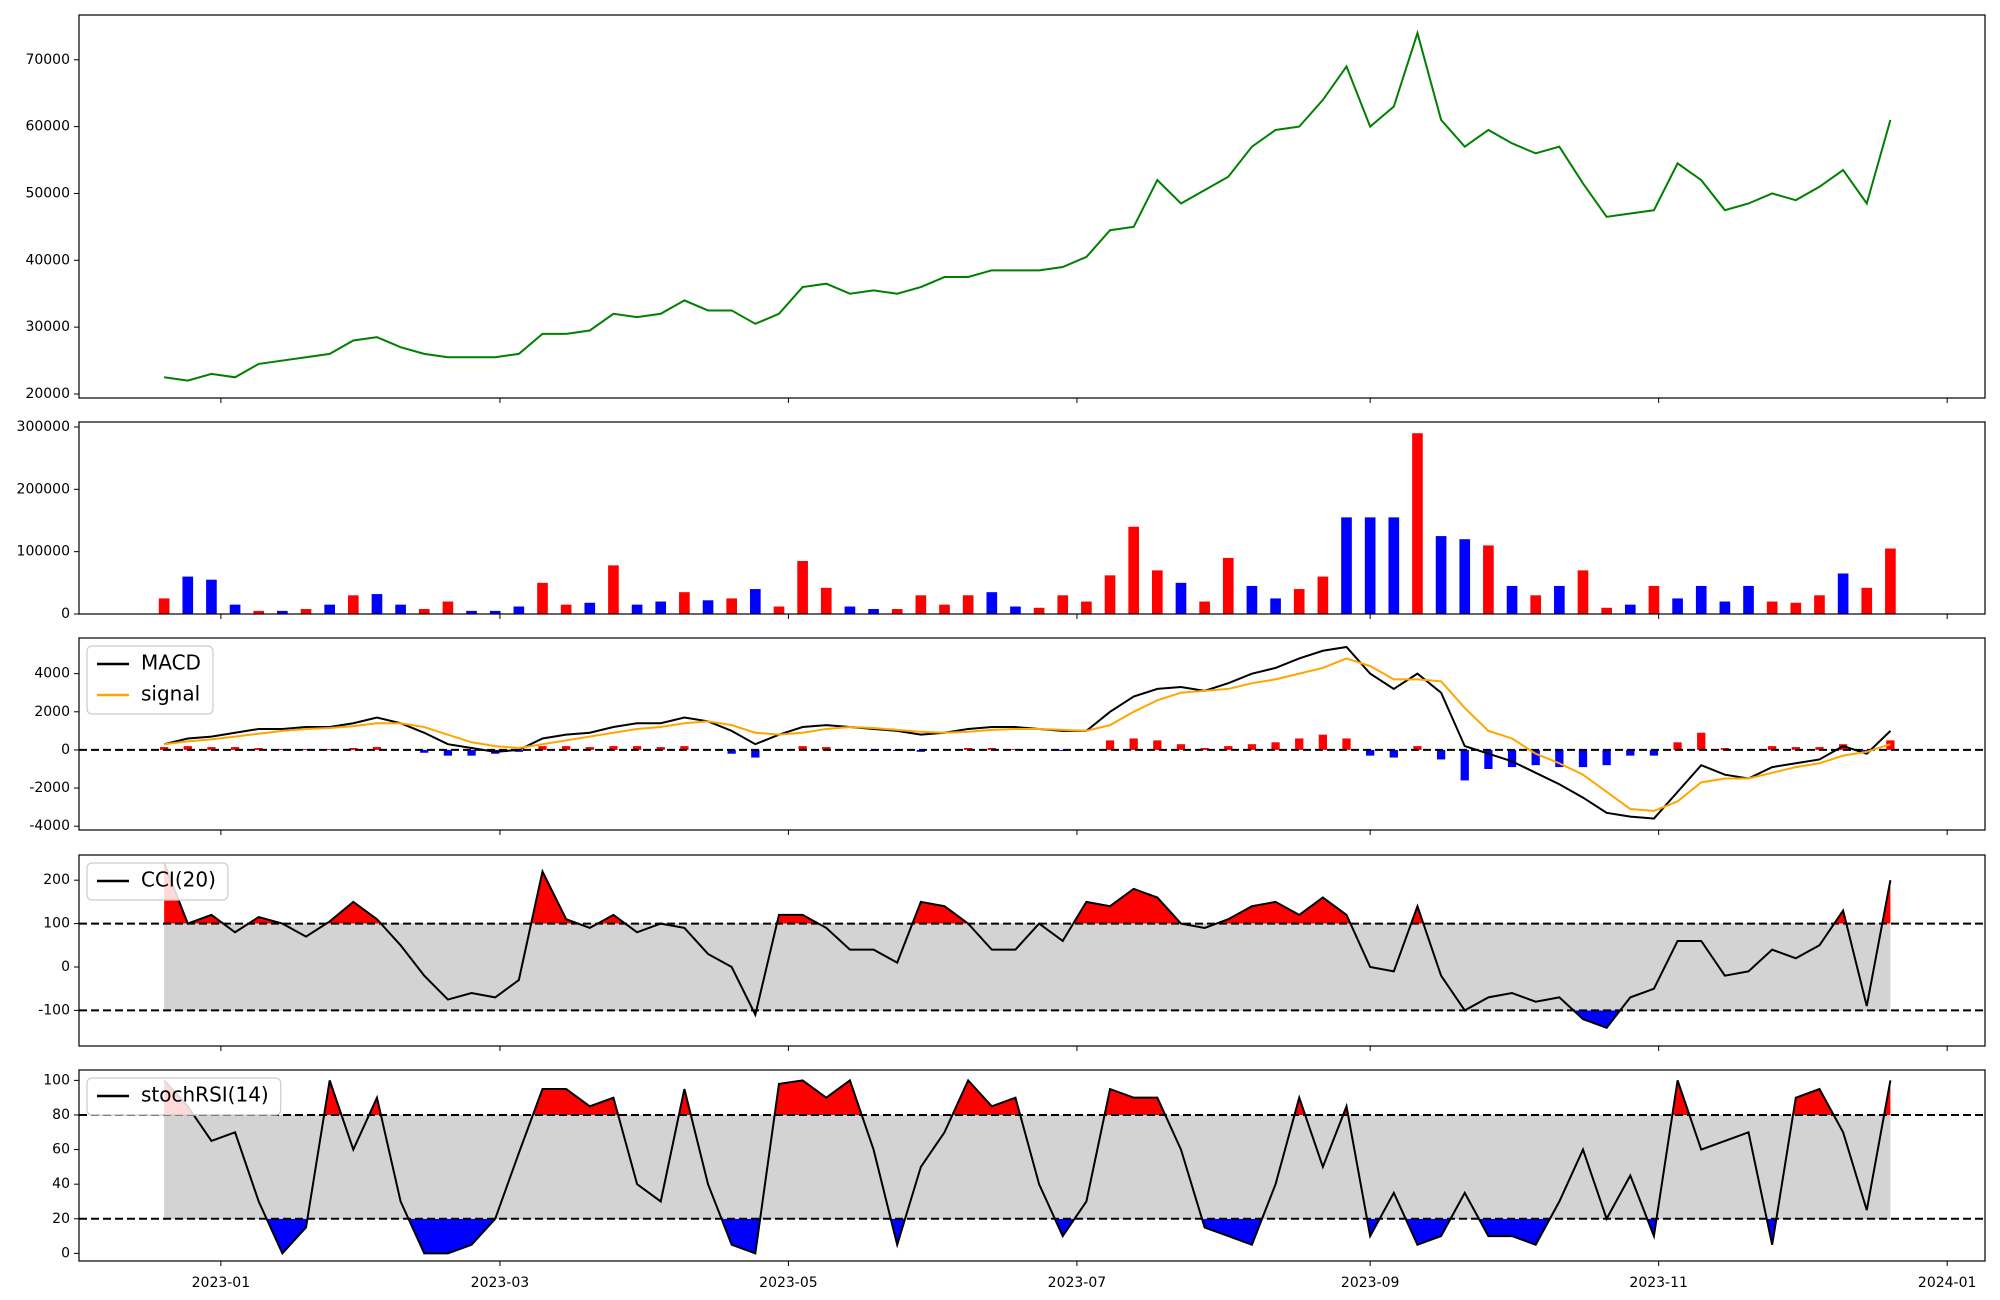  I want to click on y-tick-label: 80, so click(61, 1115).